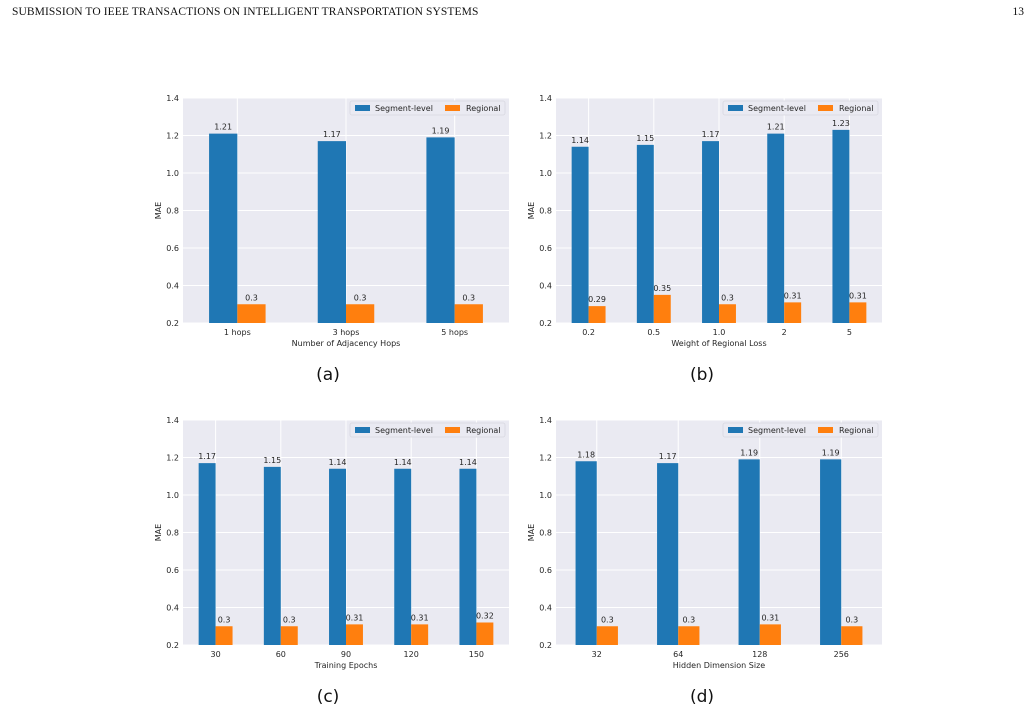 The image size is (1035, 713). Describe the element at coordinates (702, 375) in the screenshot. I see `panel-label-b: (b)` at that location.